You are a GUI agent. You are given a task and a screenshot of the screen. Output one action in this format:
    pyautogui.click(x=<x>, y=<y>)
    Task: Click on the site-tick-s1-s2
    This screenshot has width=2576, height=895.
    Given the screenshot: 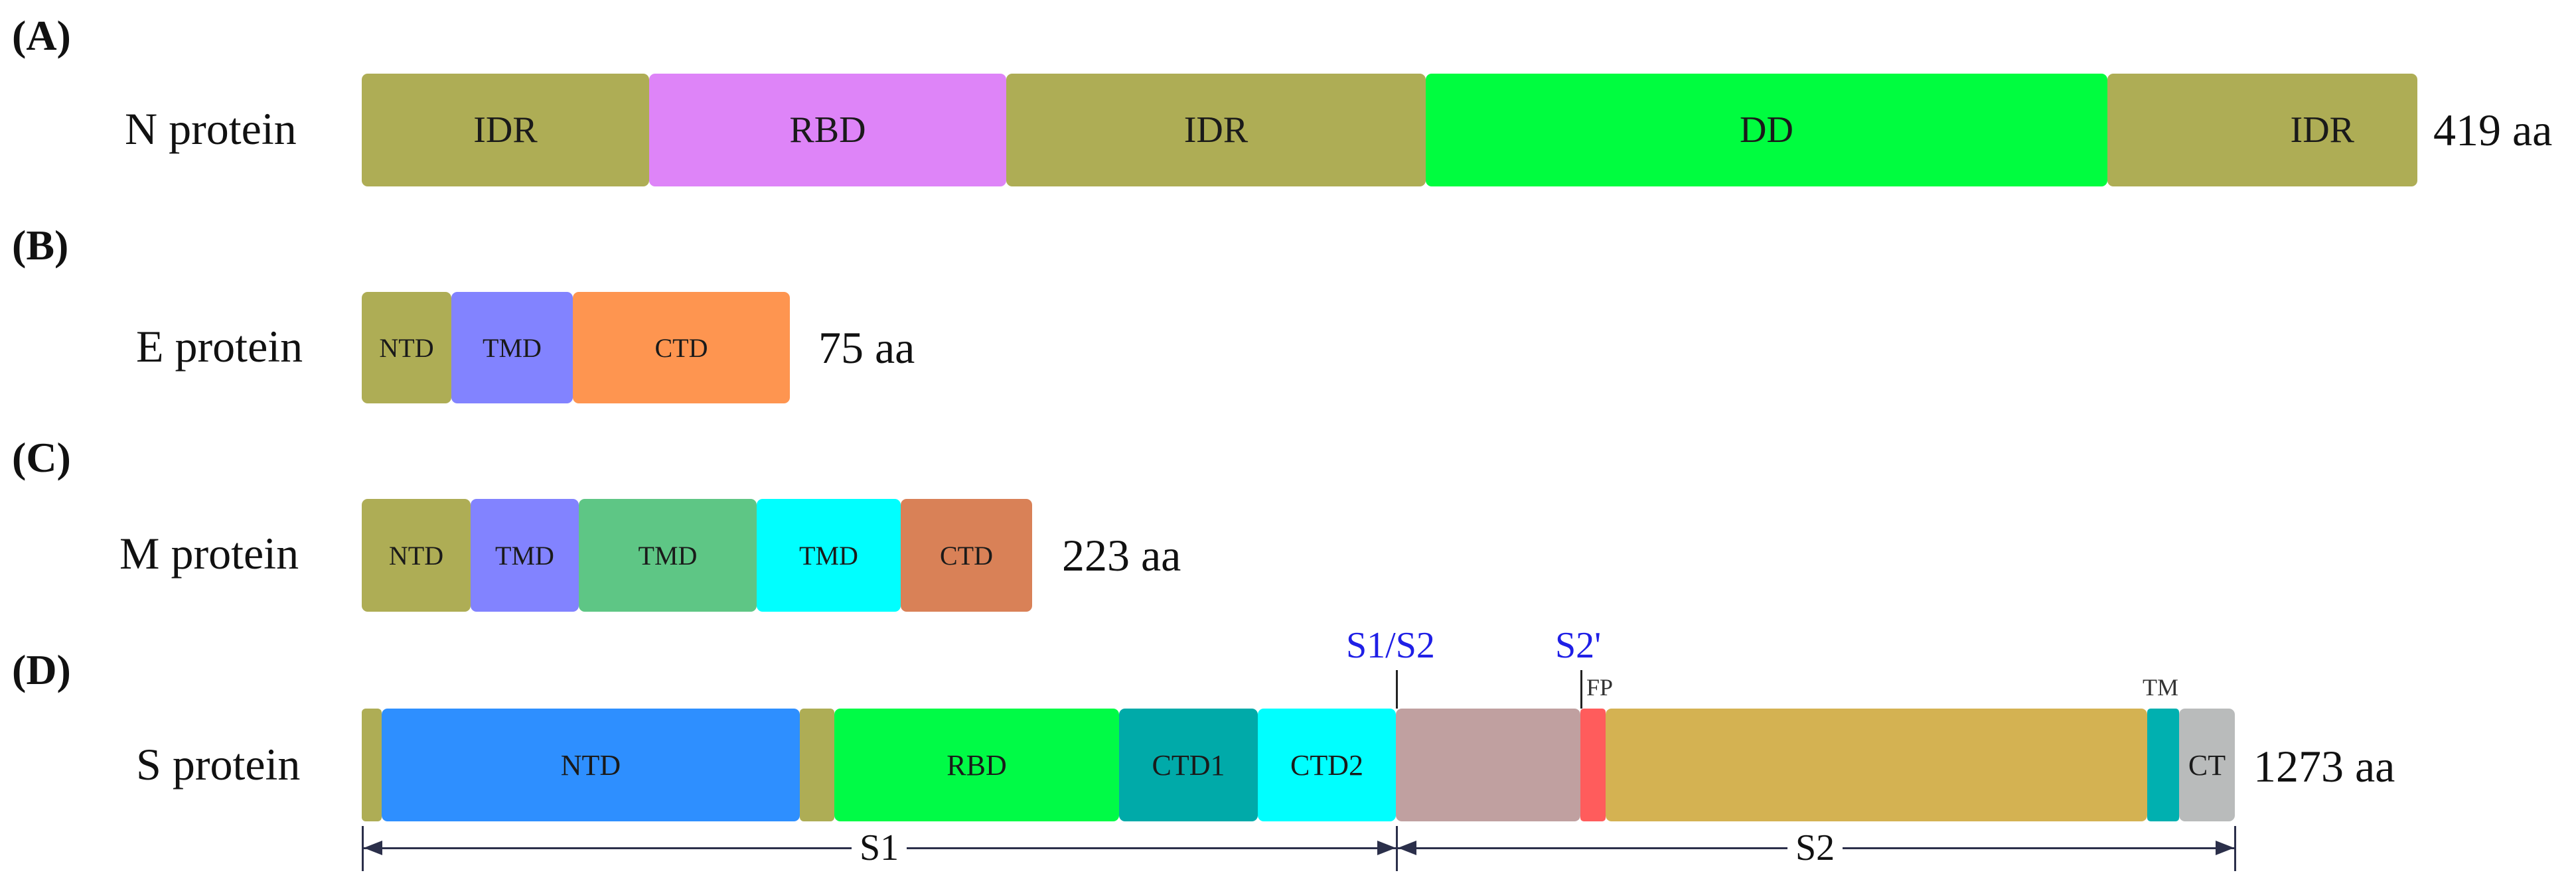 What is the action you would take?
    pyautogui.click(x=1397, y=689)
    